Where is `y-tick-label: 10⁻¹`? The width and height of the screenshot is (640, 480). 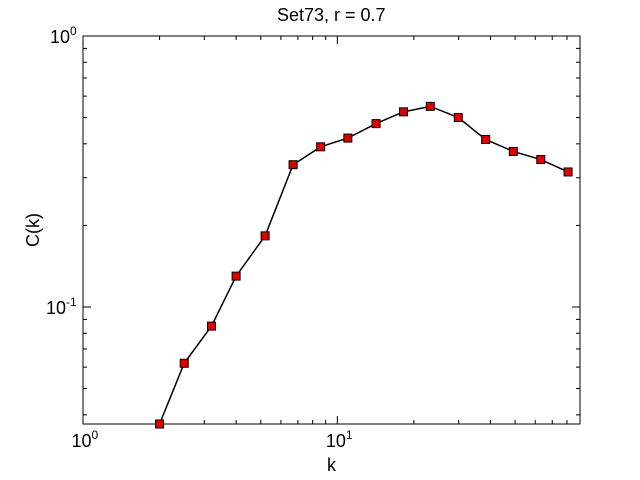
y-tick-label: 10⁻¹ is located at coordinates (61, 306).